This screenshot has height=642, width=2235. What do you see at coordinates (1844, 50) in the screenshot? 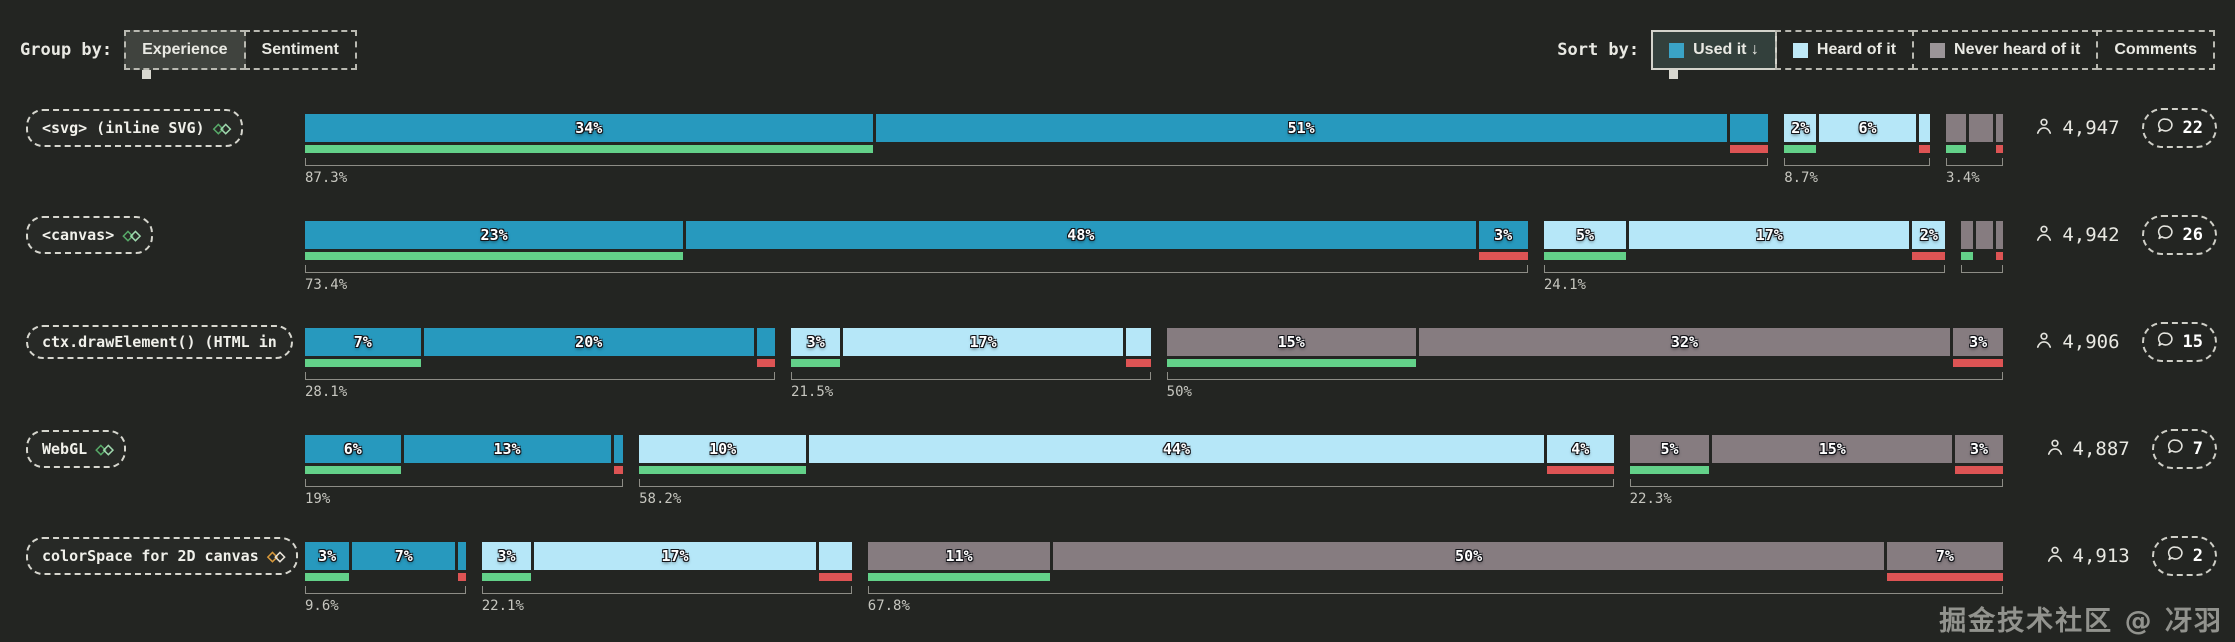
I see `sort-by-option-heard-of-it: Heard of it` at bounding box center [1844, 50].